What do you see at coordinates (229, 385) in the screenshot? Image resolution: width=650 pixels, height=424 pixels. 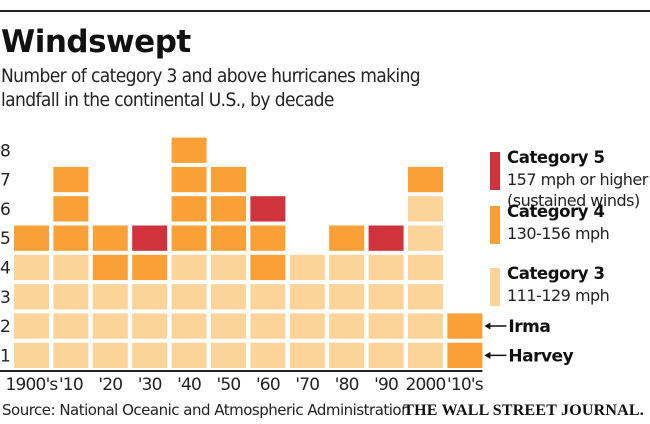 I see `x-tick-label: '50` at bounding box center [229, 385].